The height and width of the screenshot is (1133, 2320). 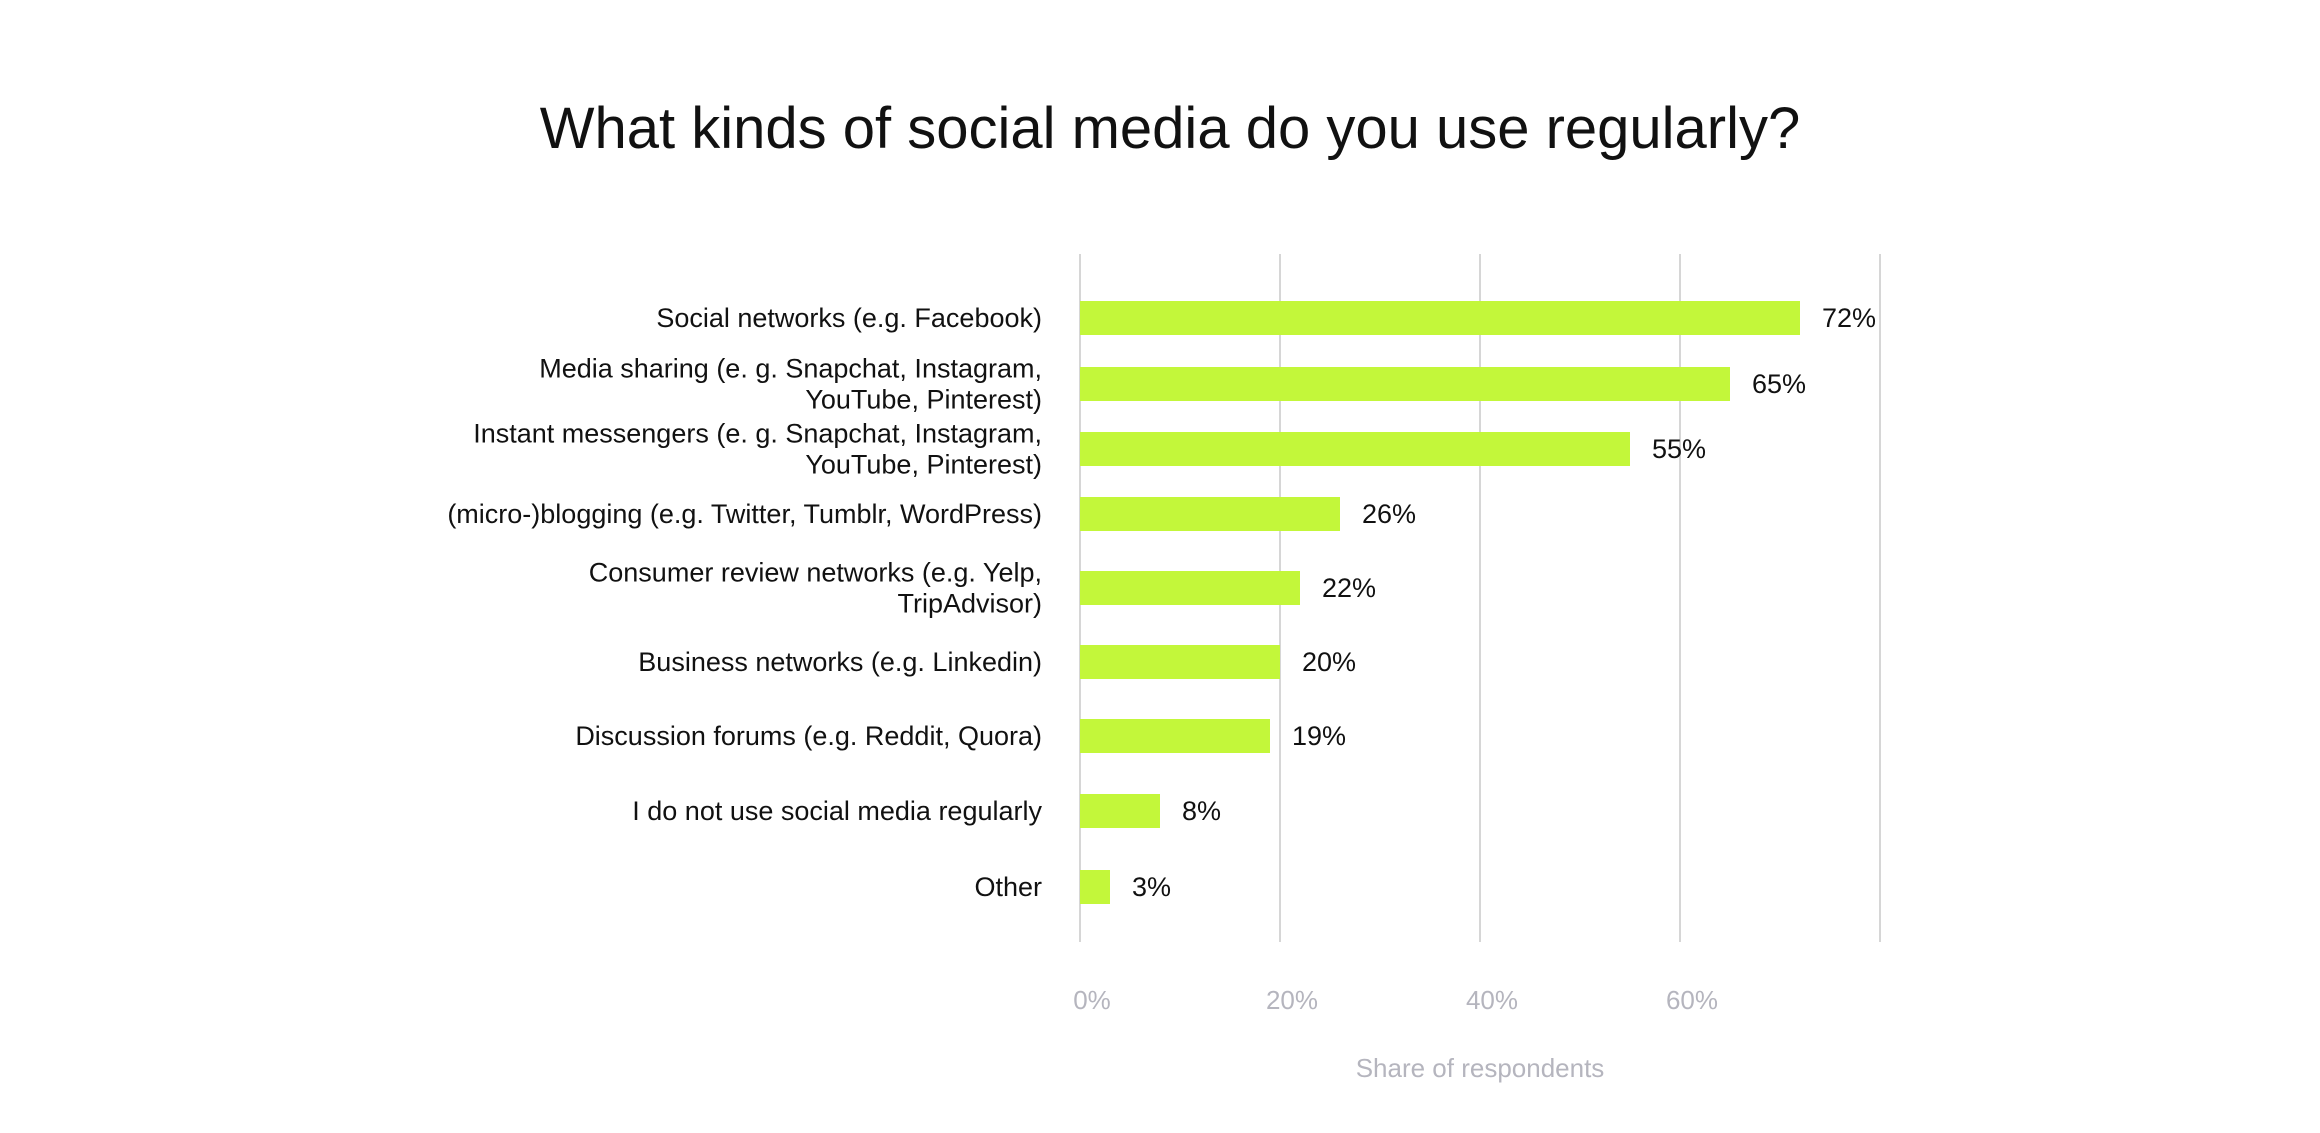 I want to click on category-label-line: I do not use social media regularly, so click(x=837, y=811).